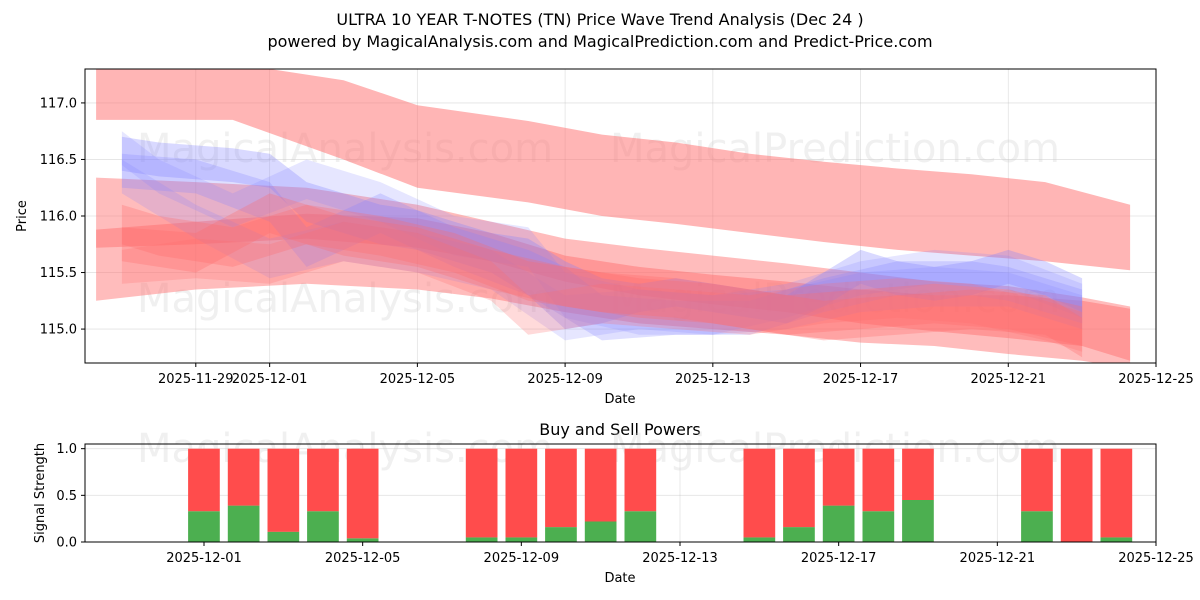  I want to click on signal-y-tick-label: 1.0, so click(66, 449).